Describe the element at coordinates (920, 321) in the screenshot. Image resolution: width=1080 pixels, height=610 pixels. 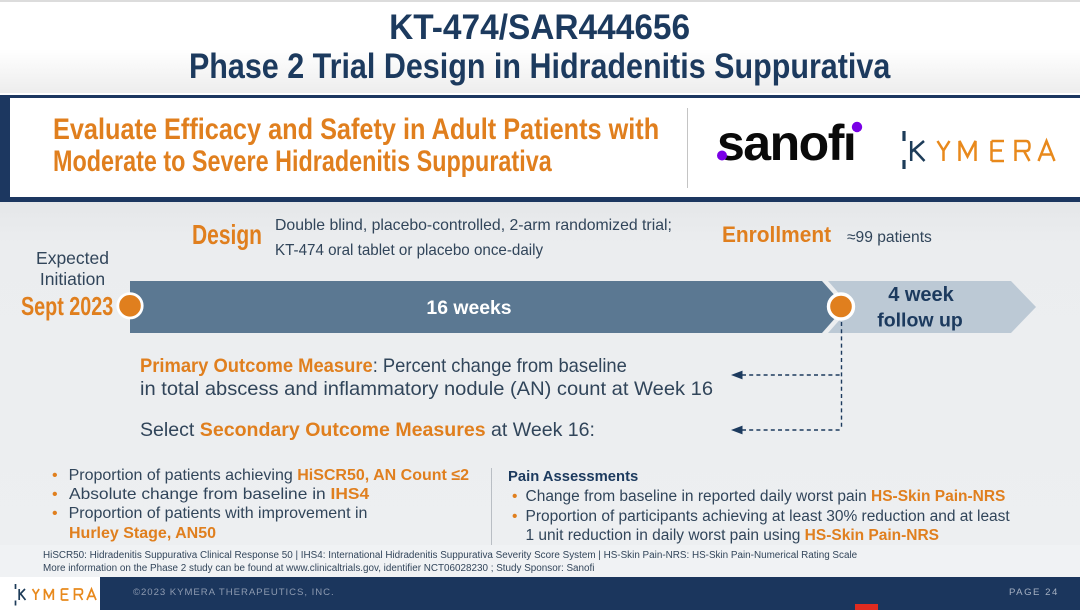
I see `svg-text: follow up` at that location.